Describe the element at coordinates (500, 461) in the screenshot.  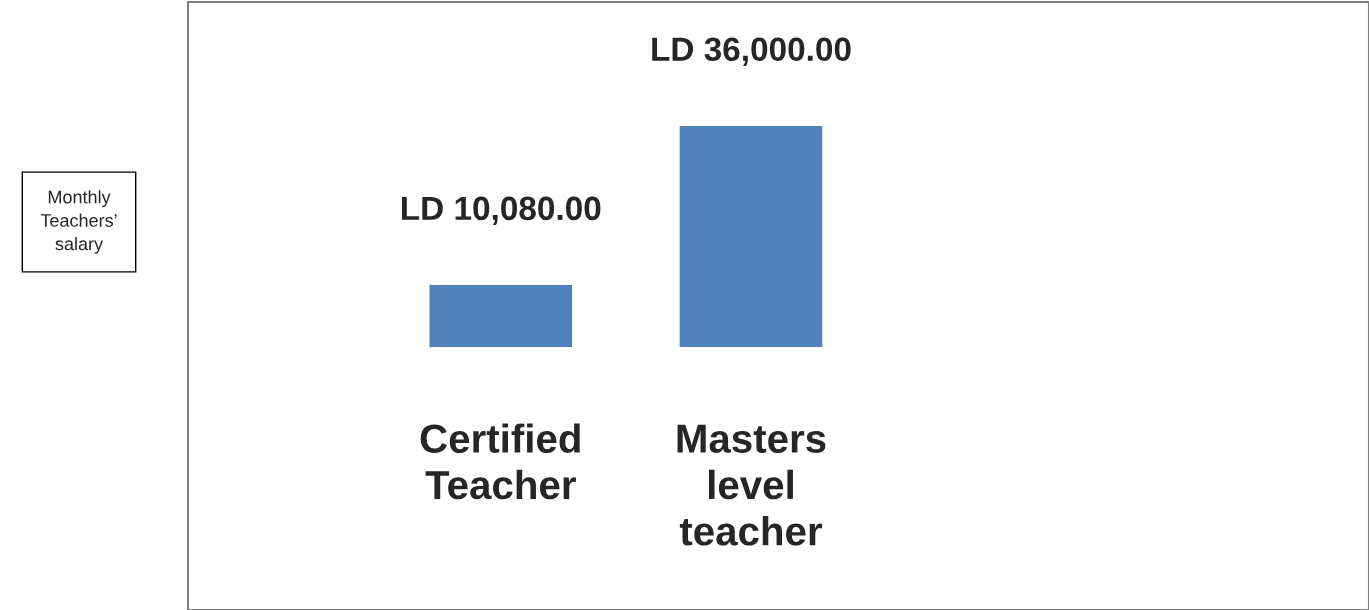
I see `x-tick-label: Certified Teacher` at that location.